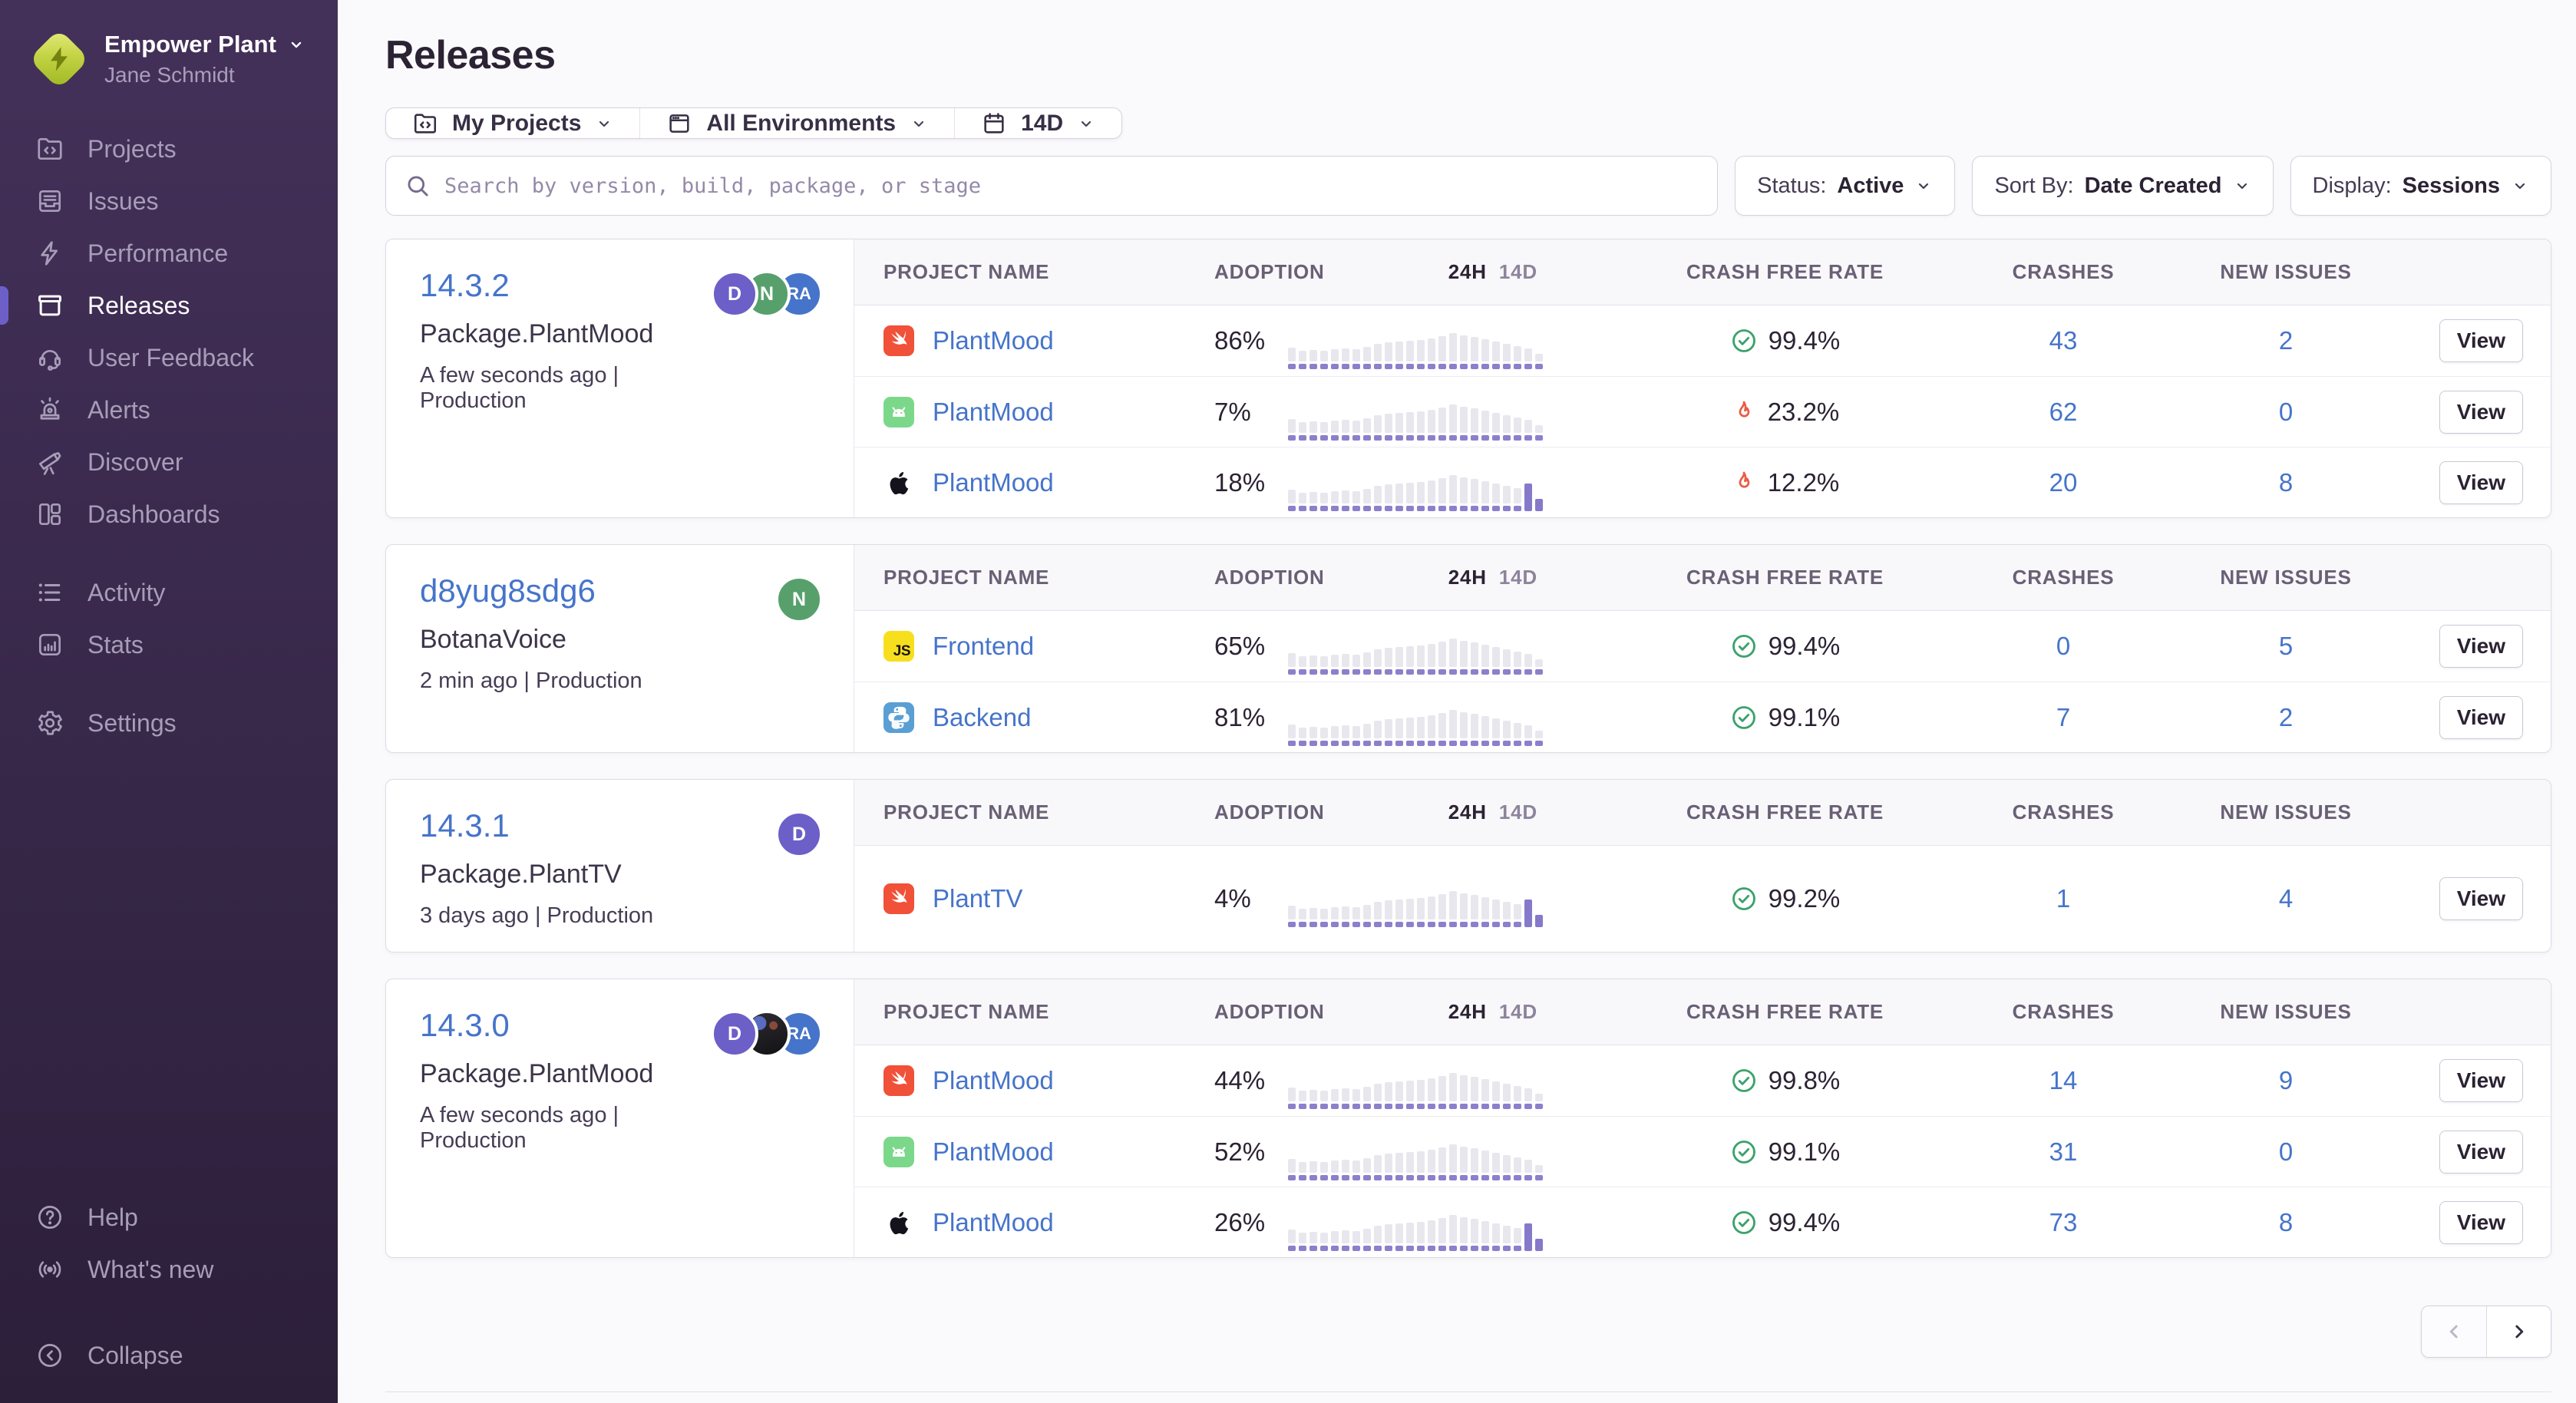 Image resolution: width=2576 pixels, height=1403 pixels. Describe the element at coordinates (1845, 186) in the screenshot. I see `status-dropdown: Status: Active` at that location.